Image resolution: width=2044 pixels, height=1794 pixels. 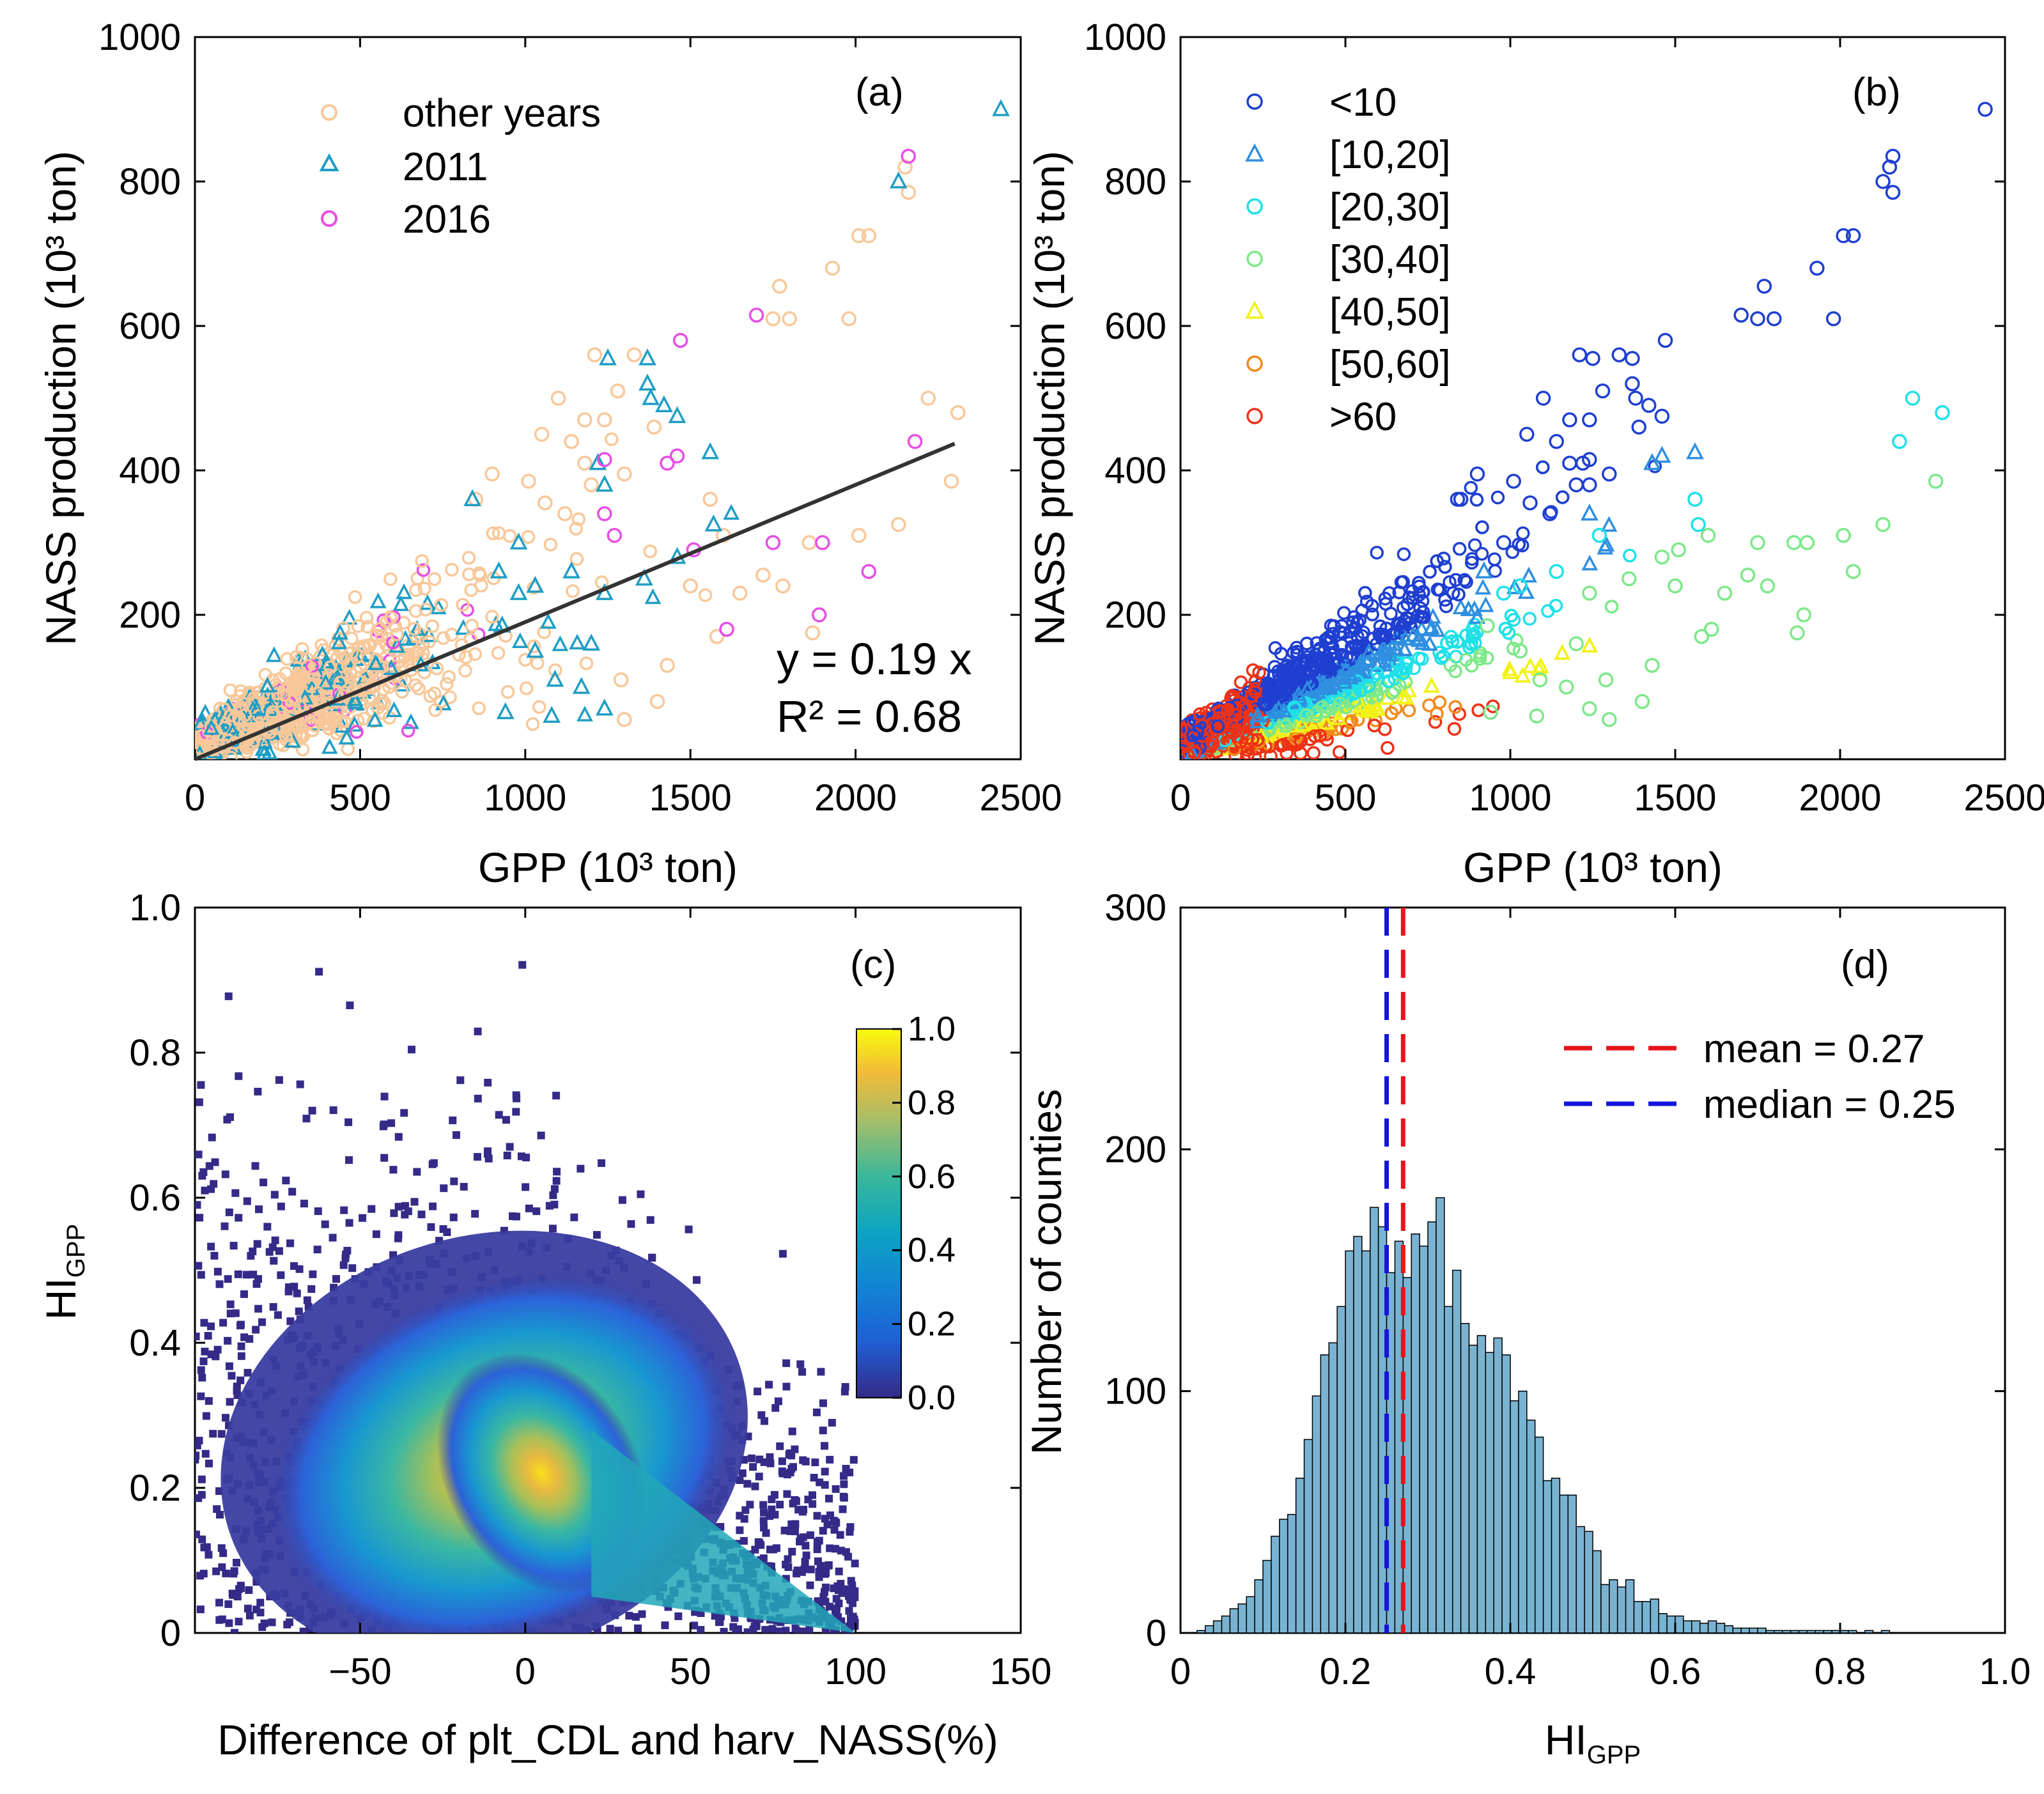 What do you see at coordinates (525, 798) in the screenshot?
I see `x-tick-label: 1000` at bounding box center [525, 798].